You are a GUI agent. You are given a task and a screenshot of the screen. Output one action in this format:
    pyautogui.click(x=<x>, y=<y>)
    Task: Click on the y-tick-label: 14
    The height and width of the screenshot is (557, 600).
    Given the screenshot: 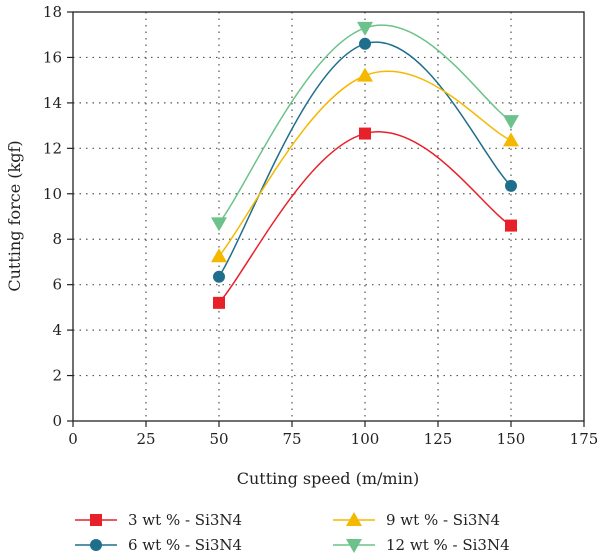 What is the action you would take?
    pyautogui.click(x=52, y=103)
    